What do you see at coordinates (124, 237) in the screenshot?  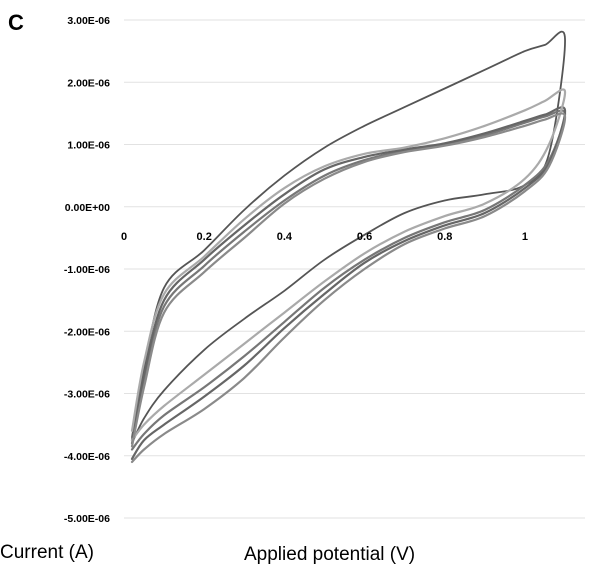 I see `x-tick-label: 0` at bounding box center [124, 237].